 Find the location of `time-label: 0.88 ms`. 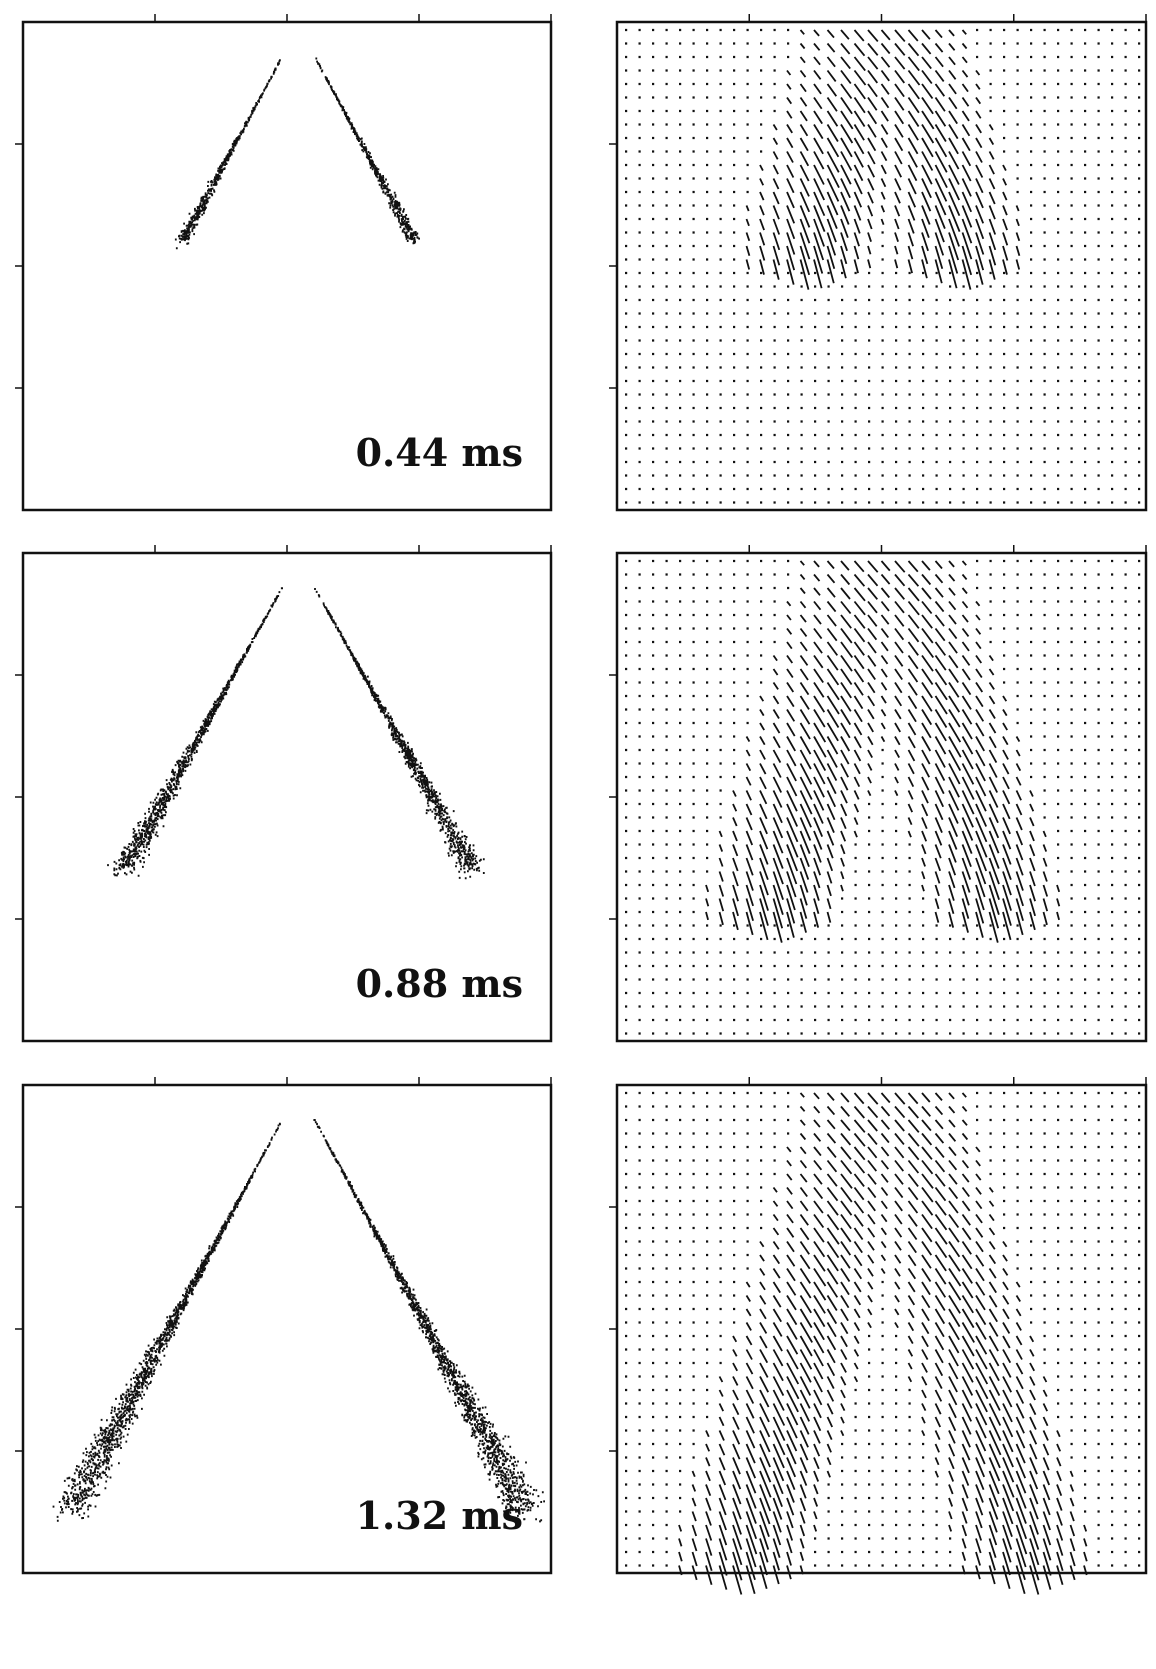

time-label: 0.88 ms is located at coordinates (439, 983).